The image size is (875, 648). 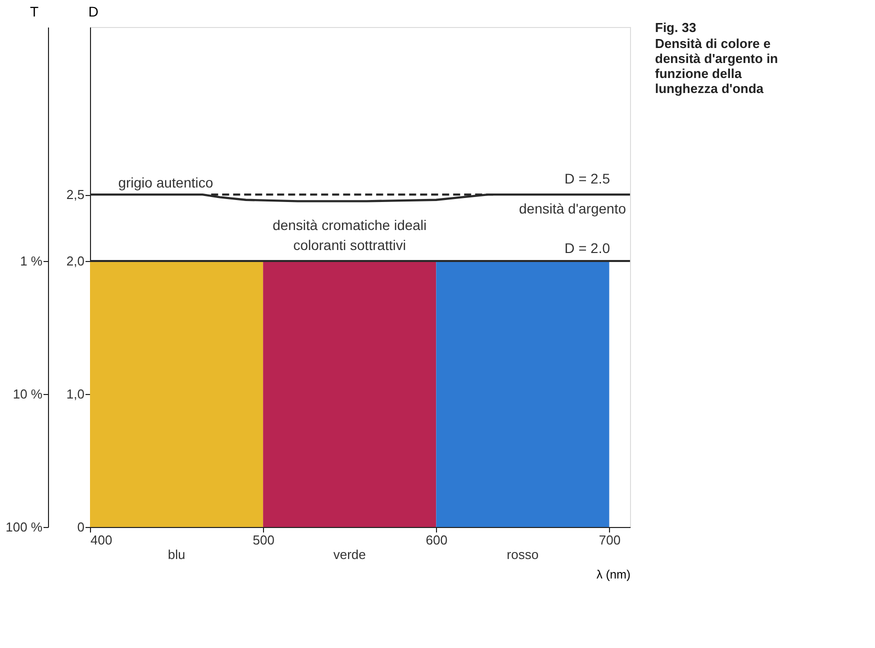 What do you see at coordinates (613, 575) in the screenshot?
I see `x-axis-title: λ (nm)` at bounding box center [613, 575].